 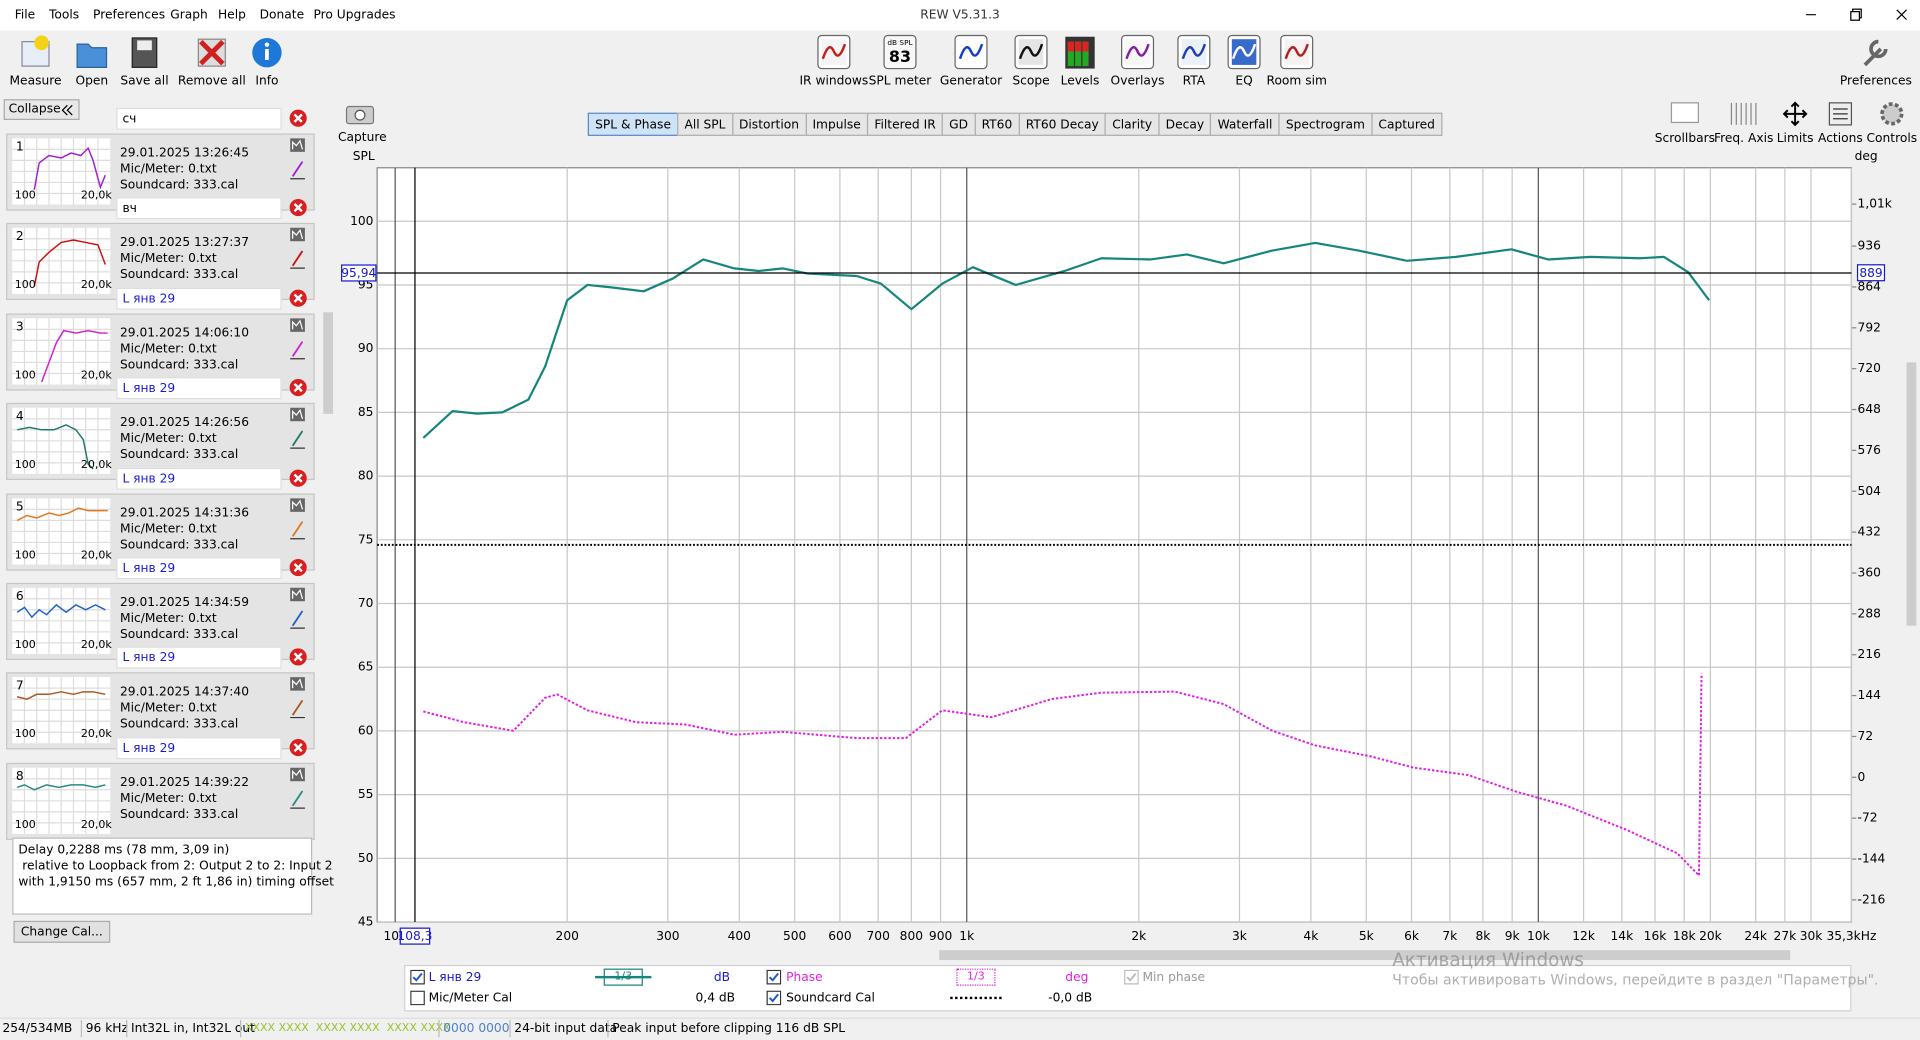 I want to click on capture-icon, so click(x=360, y=114).